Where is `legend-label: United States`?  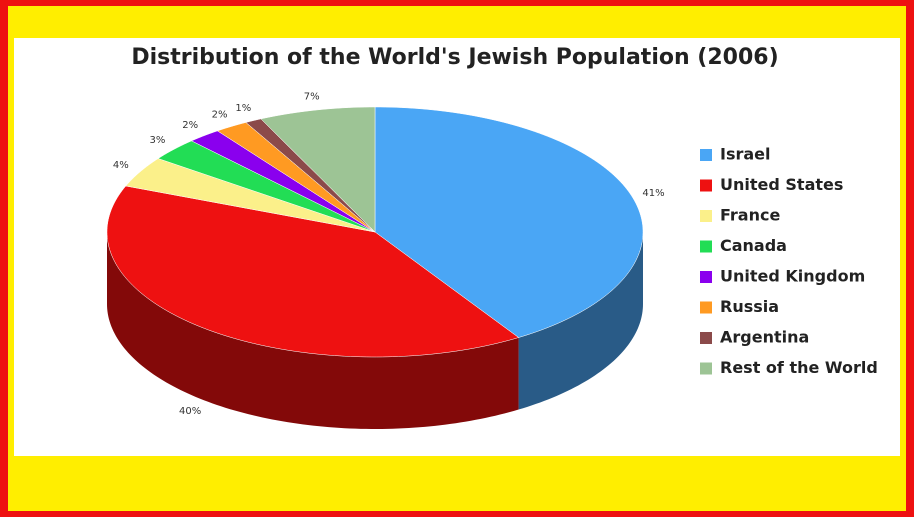 legend-label: United States is located at coordinates (781, 184).